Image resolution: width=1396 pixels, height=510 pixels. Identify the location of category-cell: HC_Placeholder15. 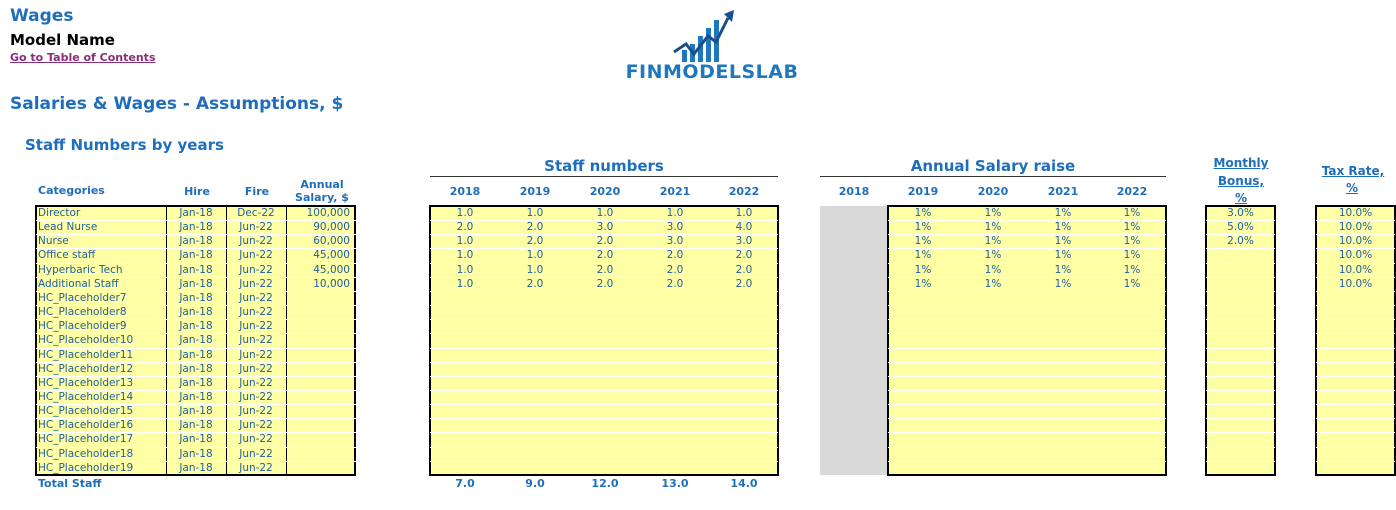
(86, 411).